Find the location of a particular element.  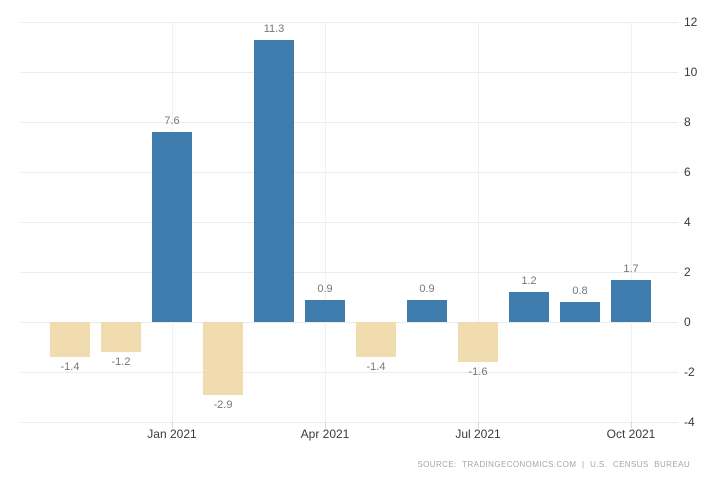

y-axis-tick-label: 8 is located at coordinates (687, 122).